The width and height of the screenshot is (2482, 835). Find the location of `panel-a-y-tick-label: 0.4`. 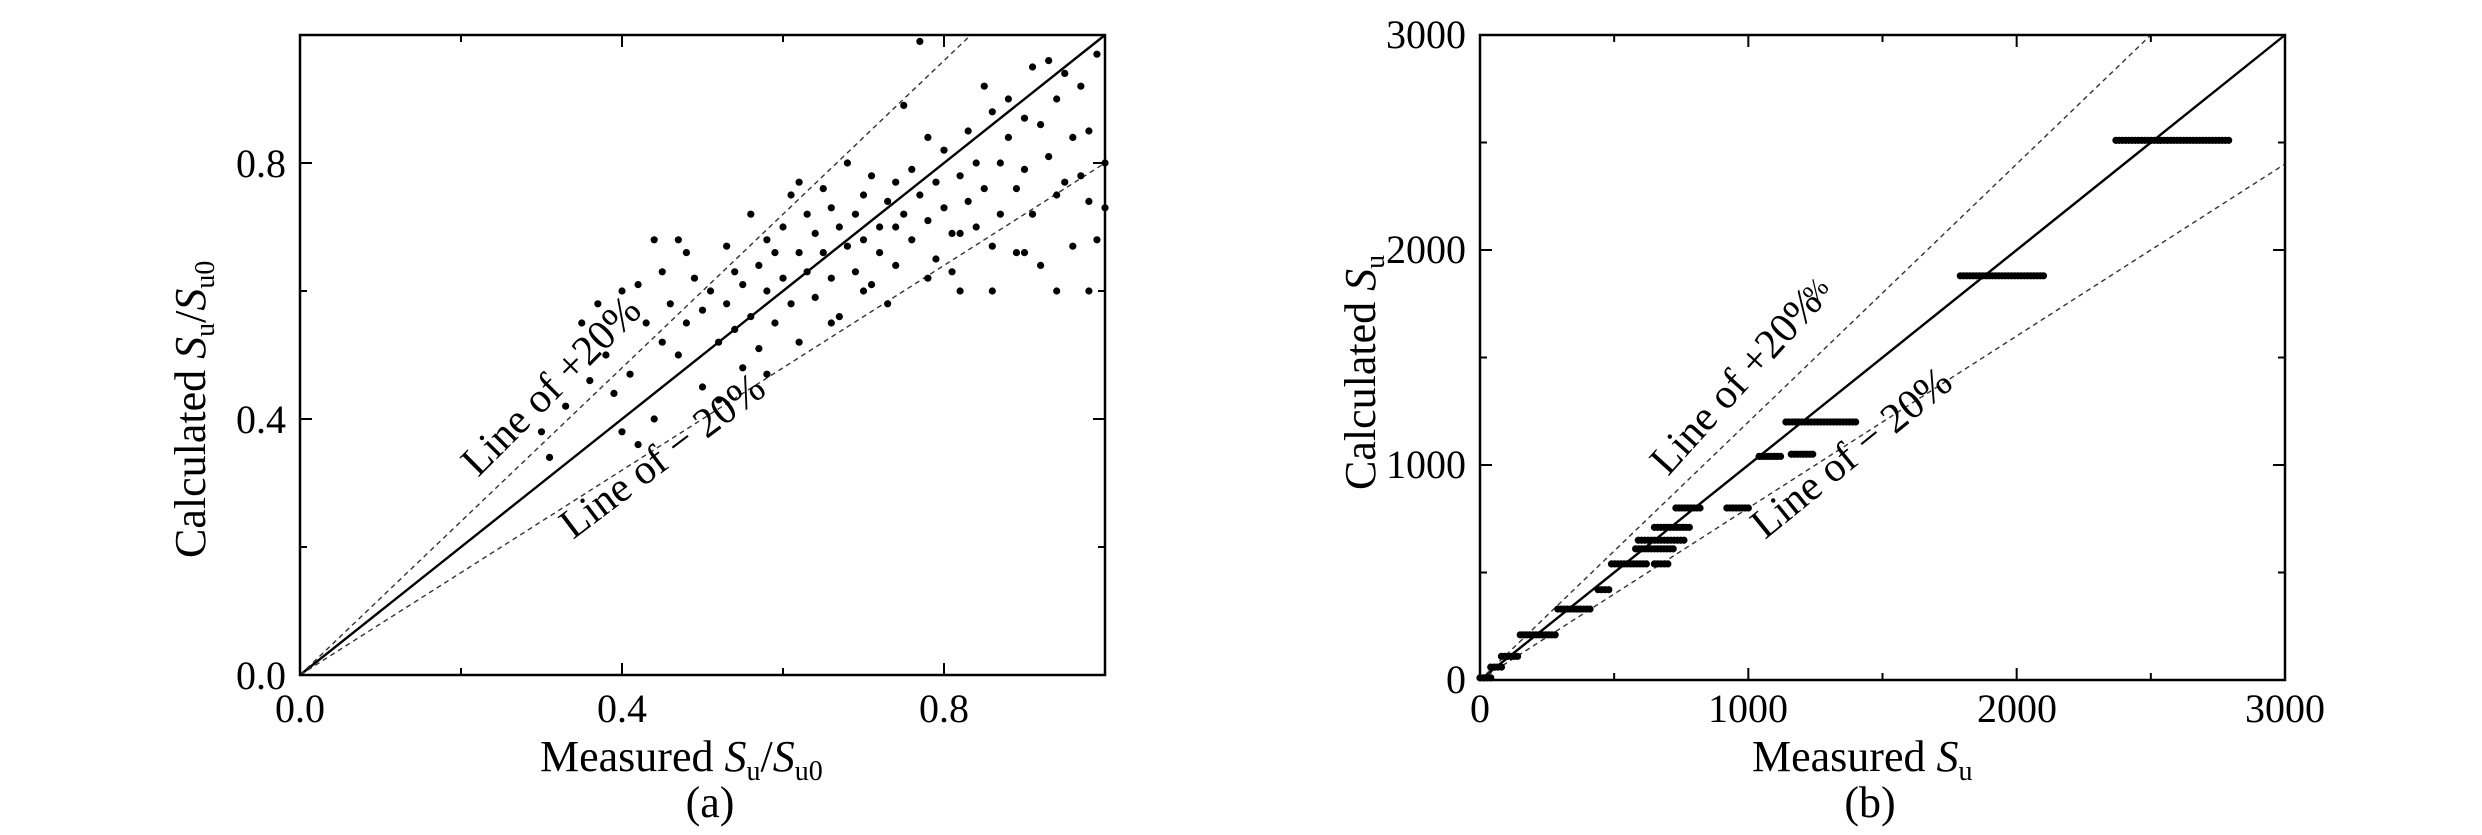

panel-a-y-tick-label: 0.4 is located at coordinates (261, 419).